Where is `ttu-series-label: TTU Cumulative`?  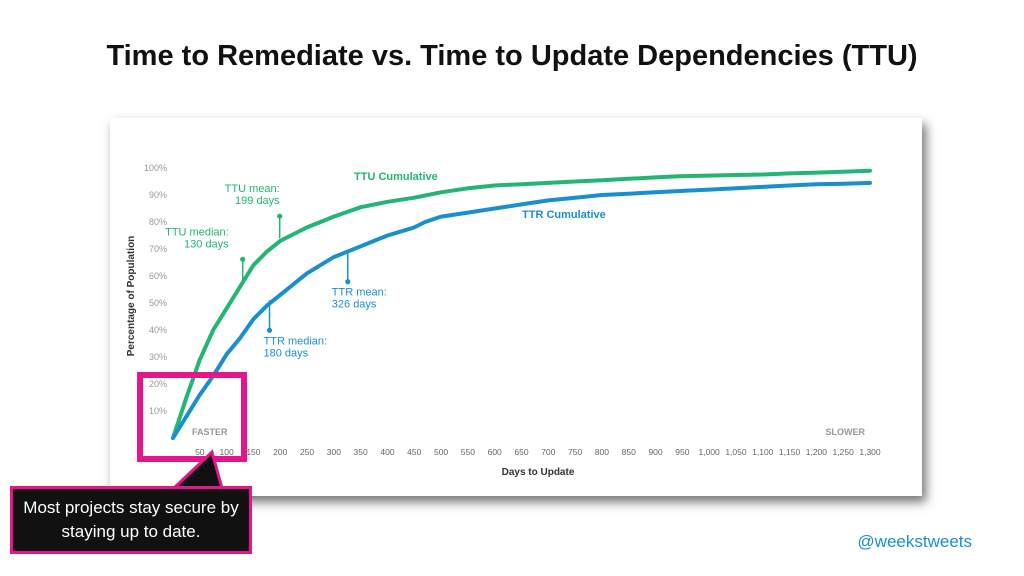 ttu-series-label: TTU Cumulative is located at coordinates (396, 177).